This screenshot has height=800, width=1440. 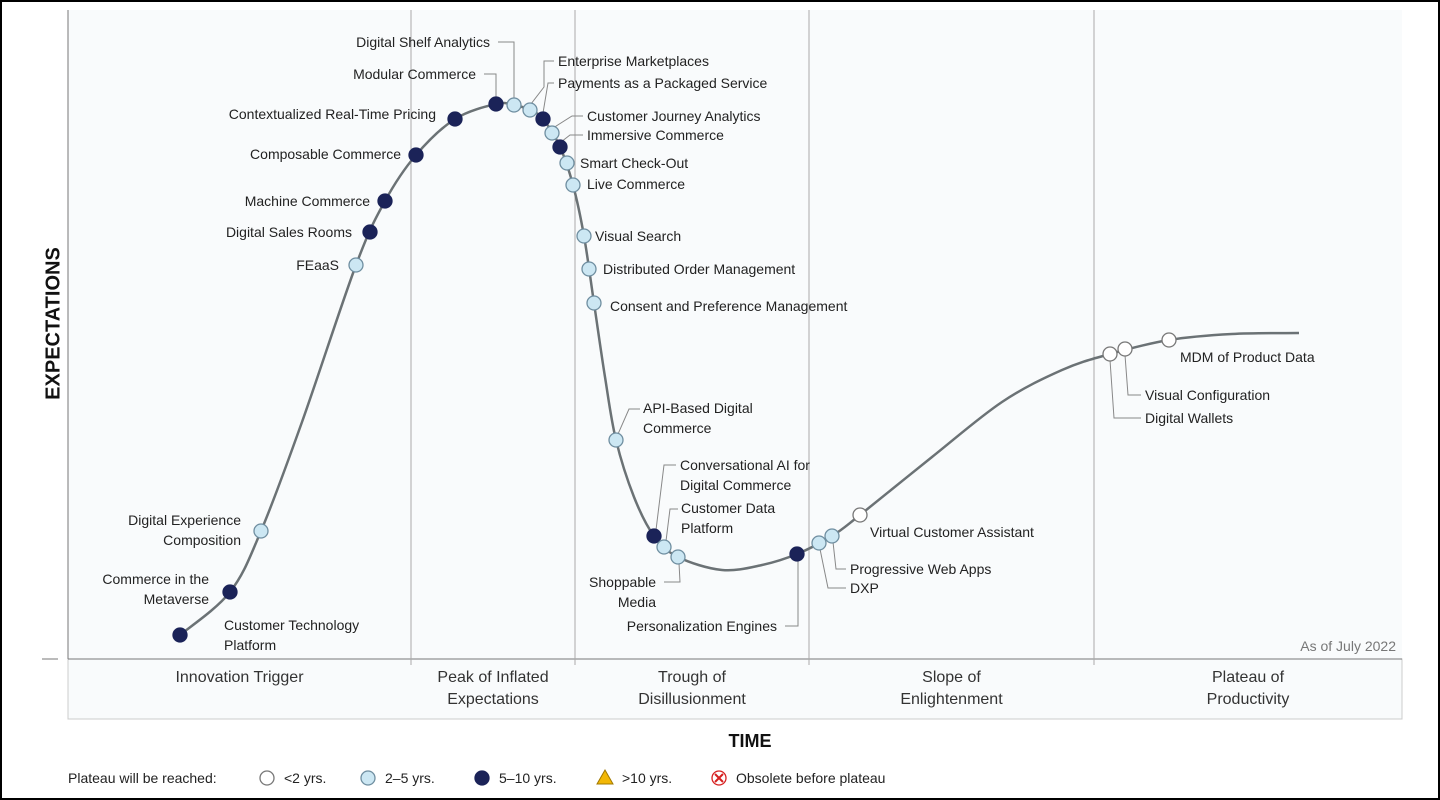 I want to click on technology-label: Digital Shelf Analytics, so click(x=423, y=42).